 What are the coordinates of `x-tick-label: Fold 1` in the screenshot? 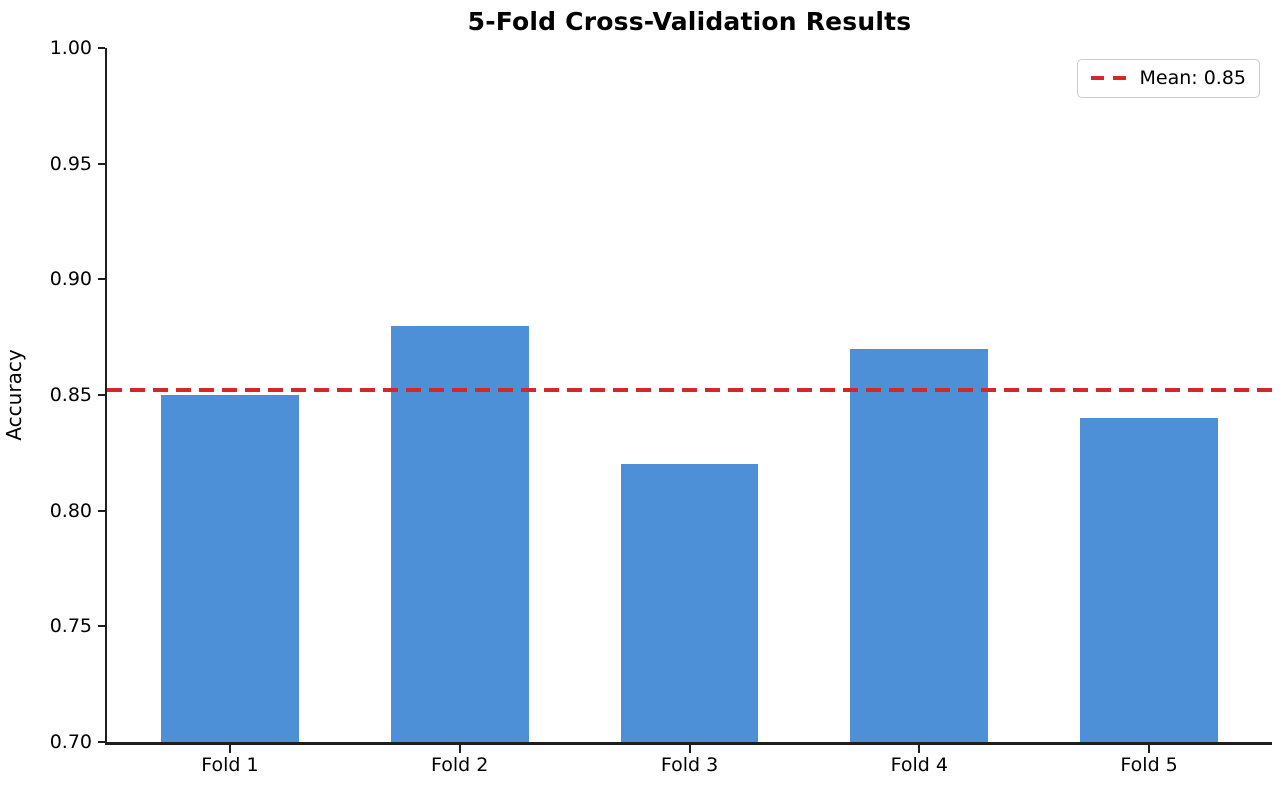 It's located at (230, 765).